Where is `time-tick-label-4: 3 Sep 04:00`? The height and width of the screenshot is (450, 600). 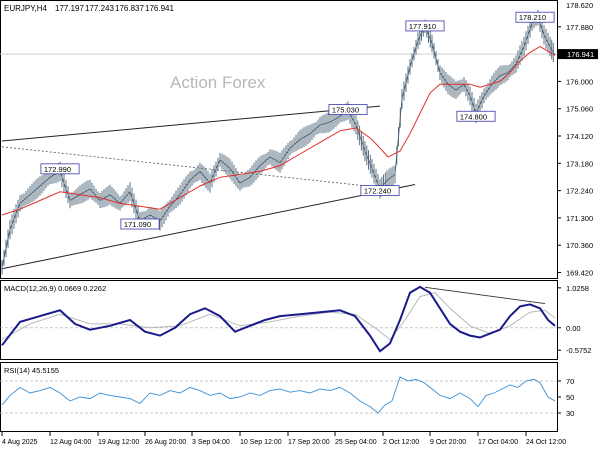
time-tick-label-4: 3 Sep 04:00 is located at coordinates (211, 442).